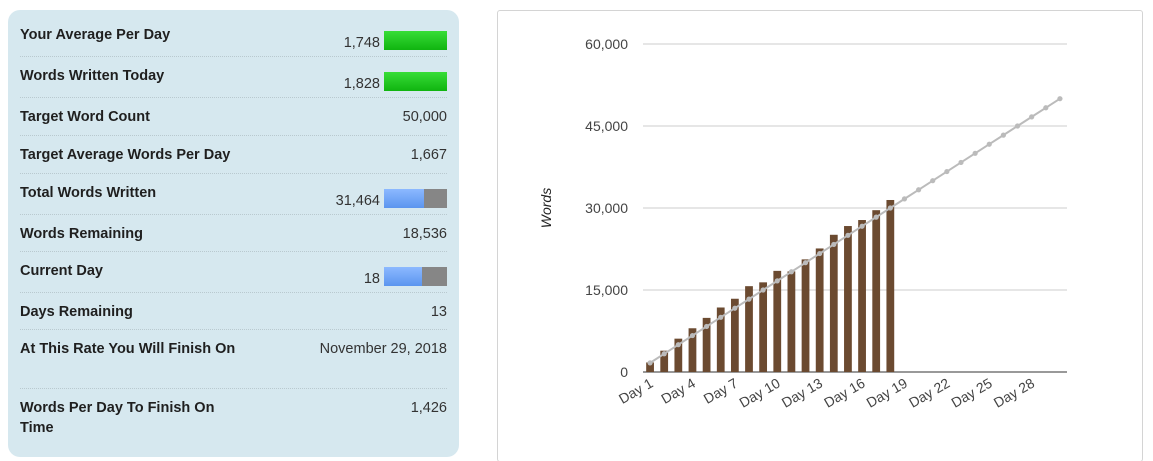 The width and height of the screenshot is (1153, 461). I want to click on stat-value: 50,000, so click(424, 117).